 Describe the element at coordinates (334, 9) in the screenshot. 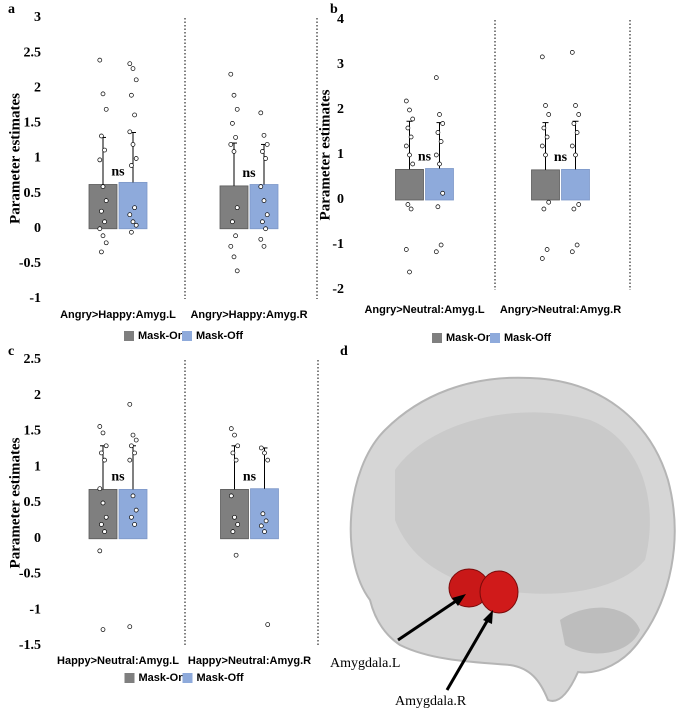

I see `panel-label: b` at that location.